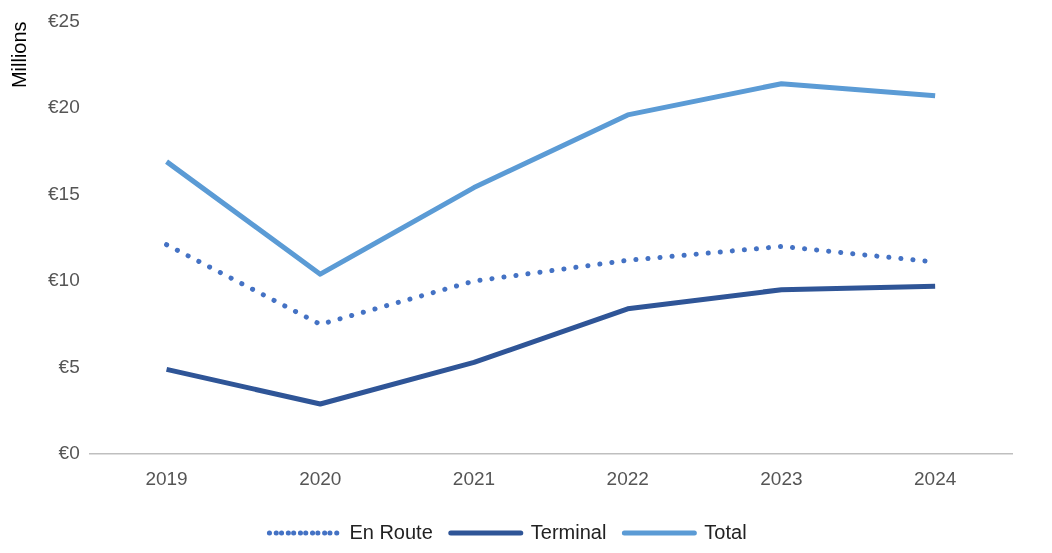  Describe the element at coordinates (69, 366) in the screenshot. I see `y-tick-label: €5` at that location.